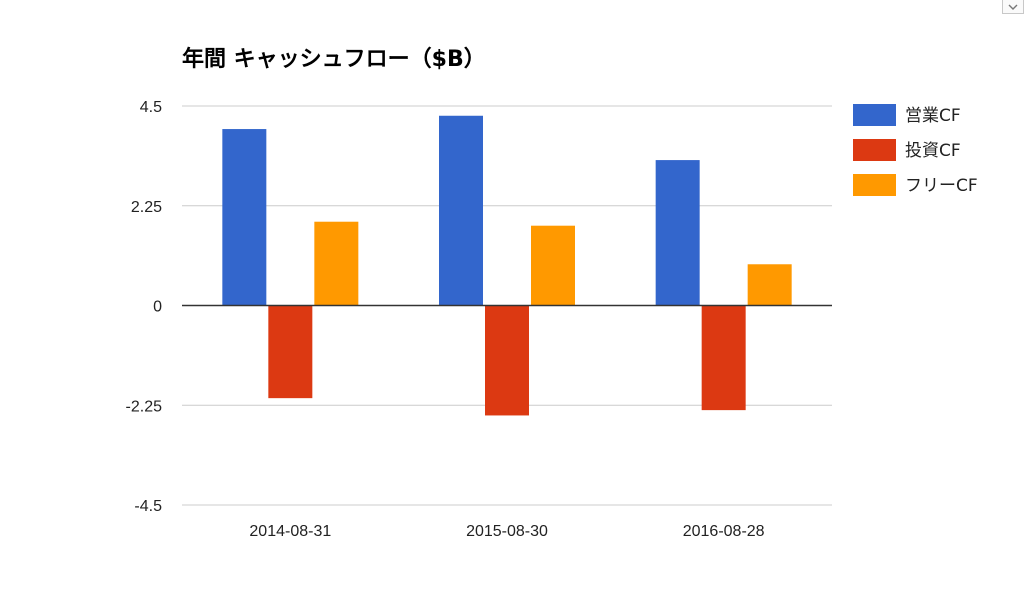 The width and height of the screenshot is (1024, 614). I want to click on chevron-down-icon, so click(1013, 7).